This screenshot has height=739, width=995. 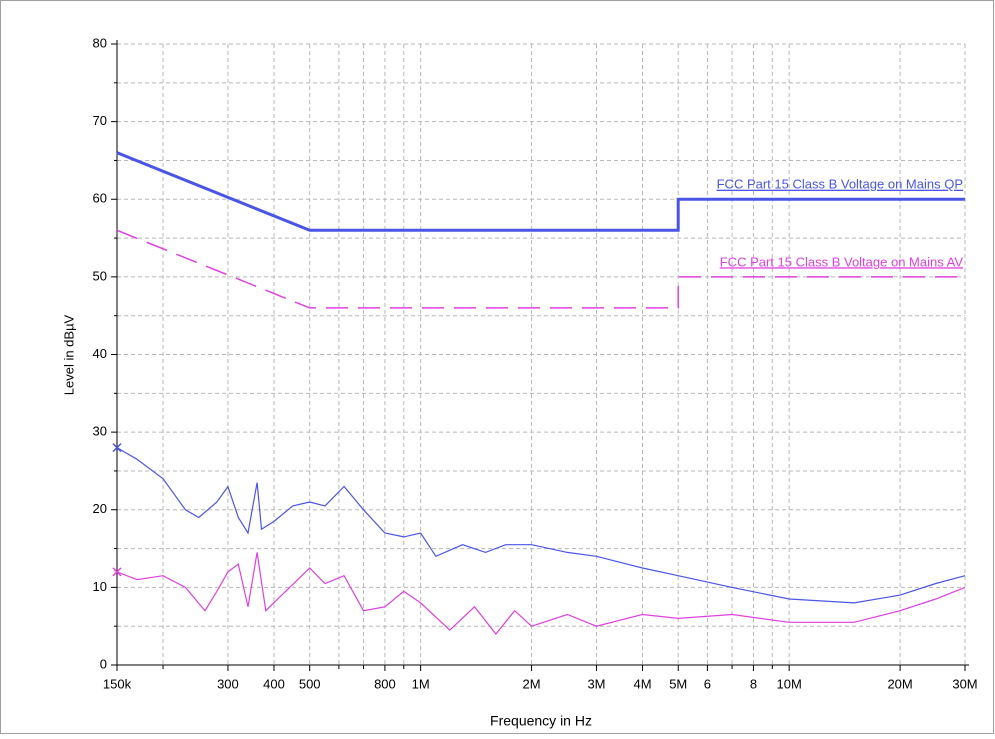 What do you see at coordinates (789, 683) in the screenshot?
I see `x-tick-label: 10M` at bounding box center [789, 683].